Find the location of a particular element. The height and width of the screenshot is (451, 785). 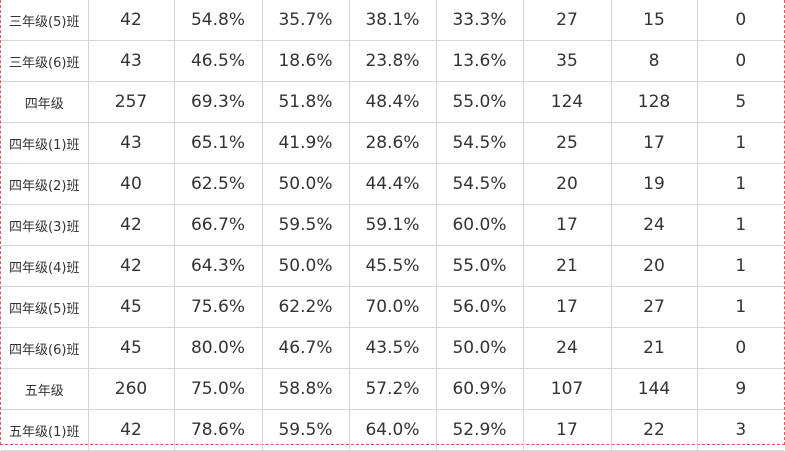

table-cell: 80.0% is located at coordinates (218, 348).